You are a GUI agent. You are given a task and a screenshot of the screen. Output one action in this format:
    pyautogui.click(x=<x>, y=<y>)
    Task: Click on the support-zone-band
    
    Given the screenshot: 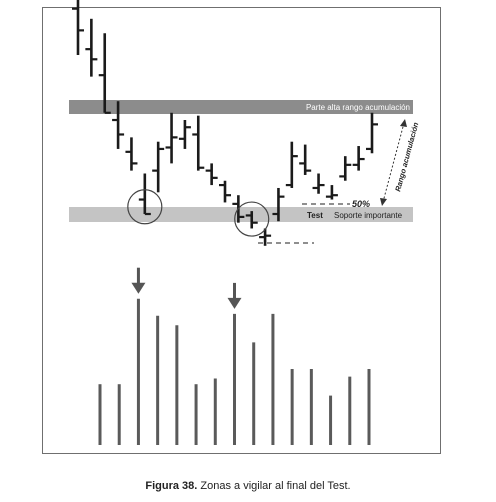 What is the action you would take?
    pyautogui.click(x=241, y=214)
    